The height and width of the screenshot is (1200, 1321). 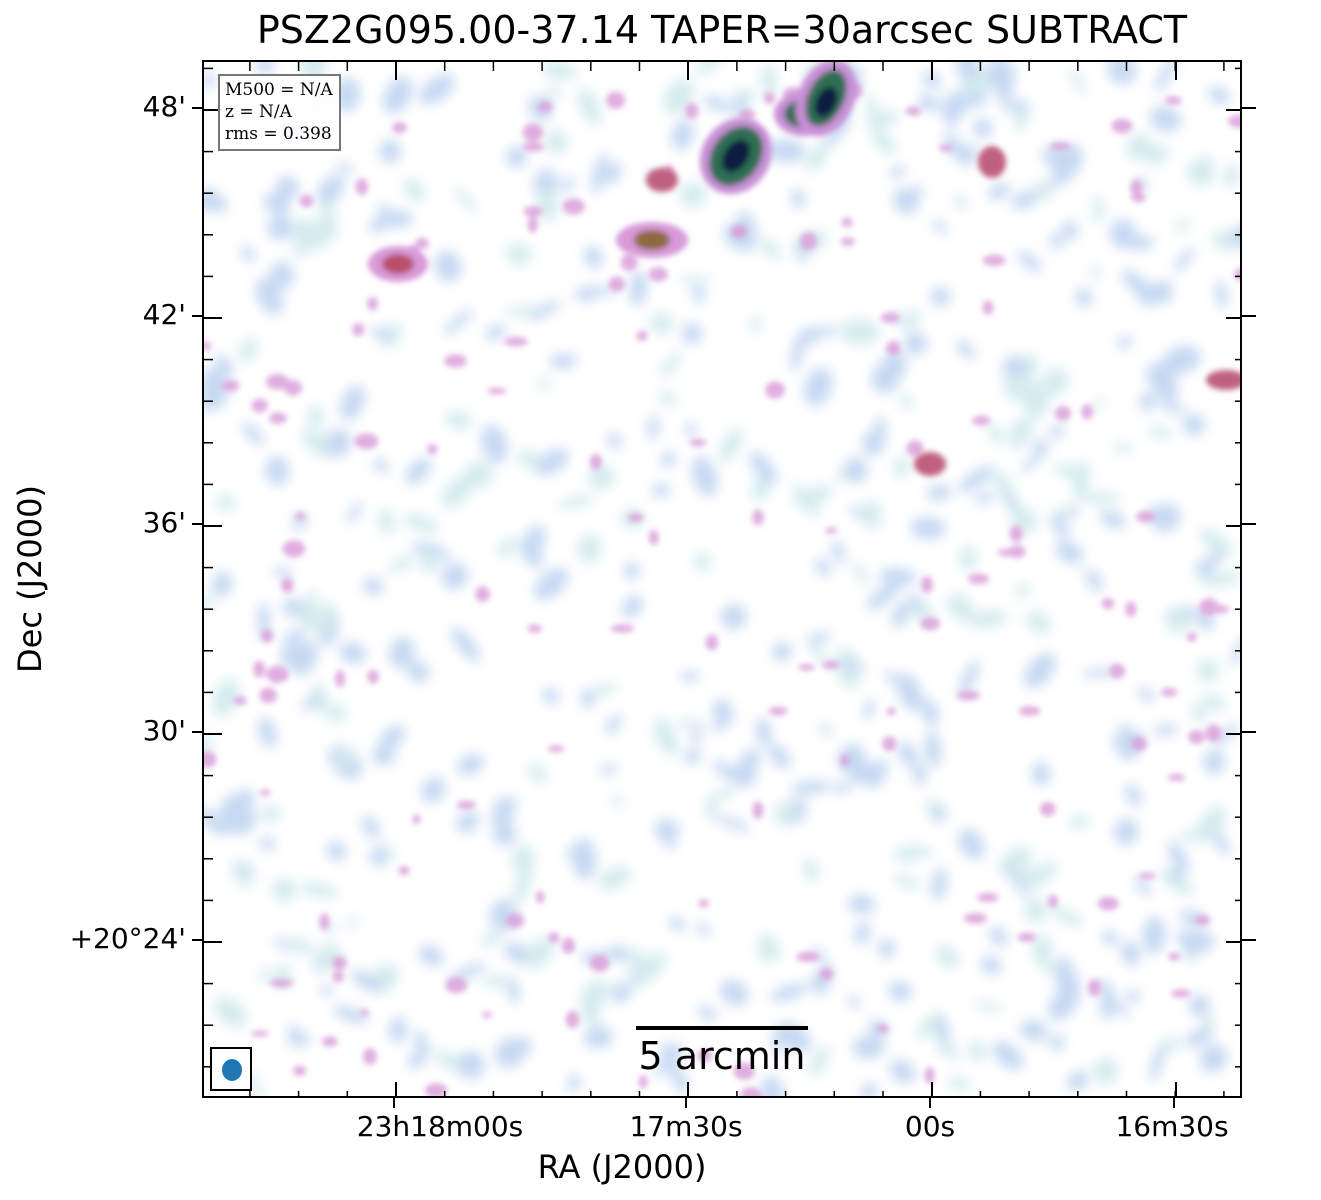 I want to click on x-tick-label-00s: 00s, so click(x=930, y=1126).